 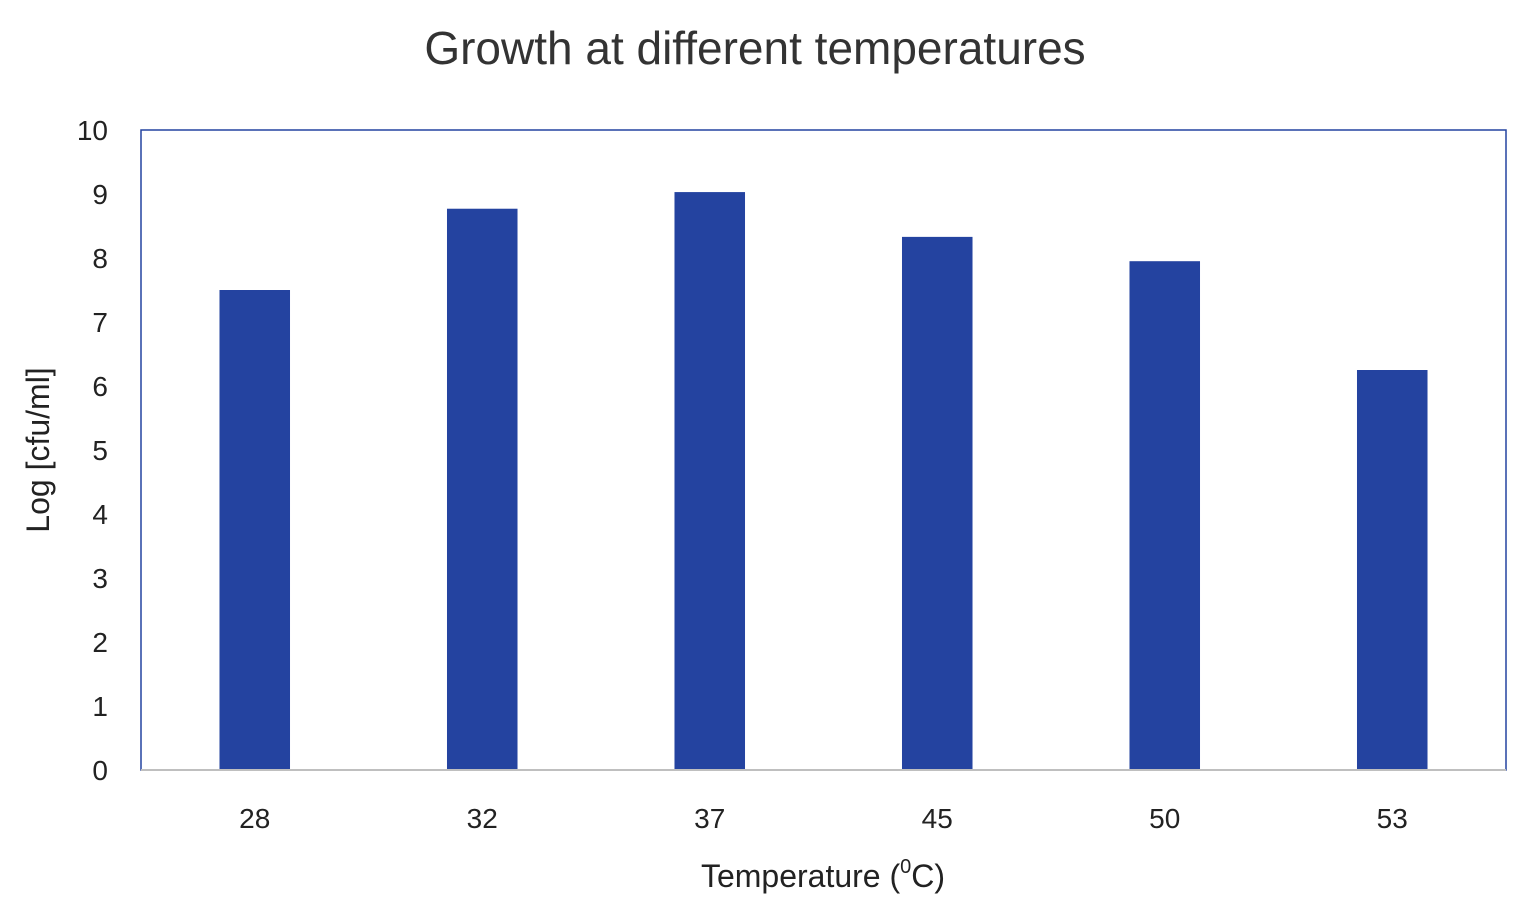 What do you see at coordinates (100, 642) in the screenshot?
I see `y-tick-label: 2` at bounding box center [100, 642].